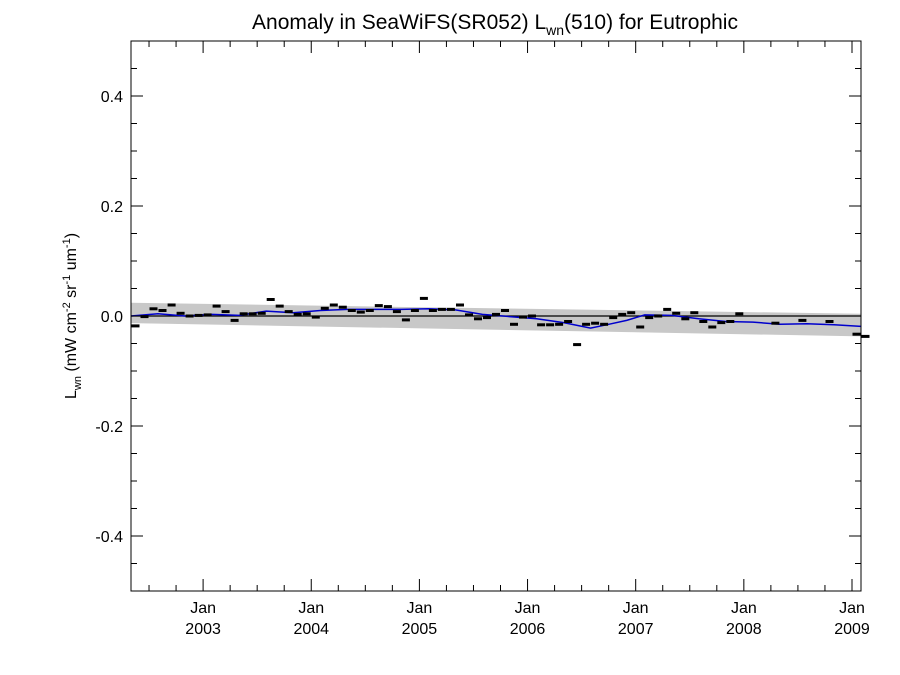  I want to click on x-tick-label-year: 2003, so click(203, 629).